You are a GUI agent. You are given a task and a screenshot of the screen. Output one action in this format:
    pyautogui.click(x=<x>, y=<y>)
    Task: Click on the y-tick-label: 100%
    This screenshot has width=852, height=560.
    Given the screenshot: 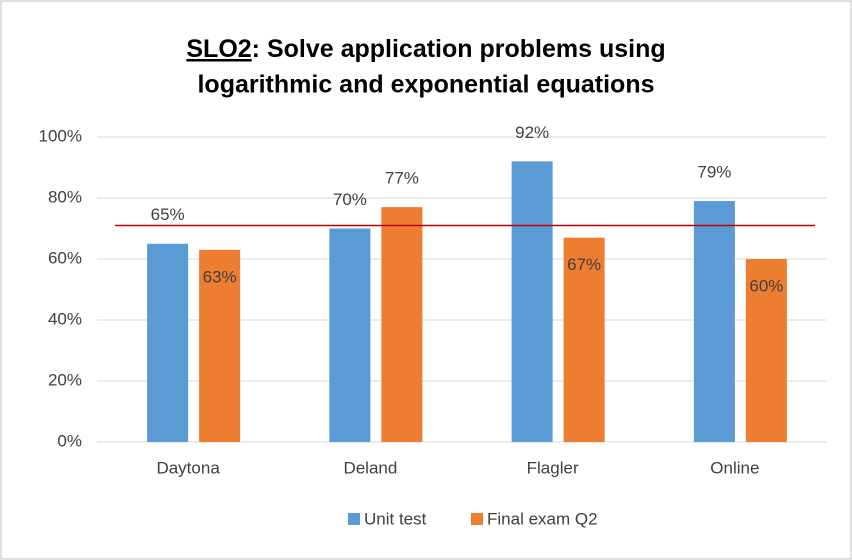 What is the action you would take?
    pyautogui.click(x=60, y=135)
    